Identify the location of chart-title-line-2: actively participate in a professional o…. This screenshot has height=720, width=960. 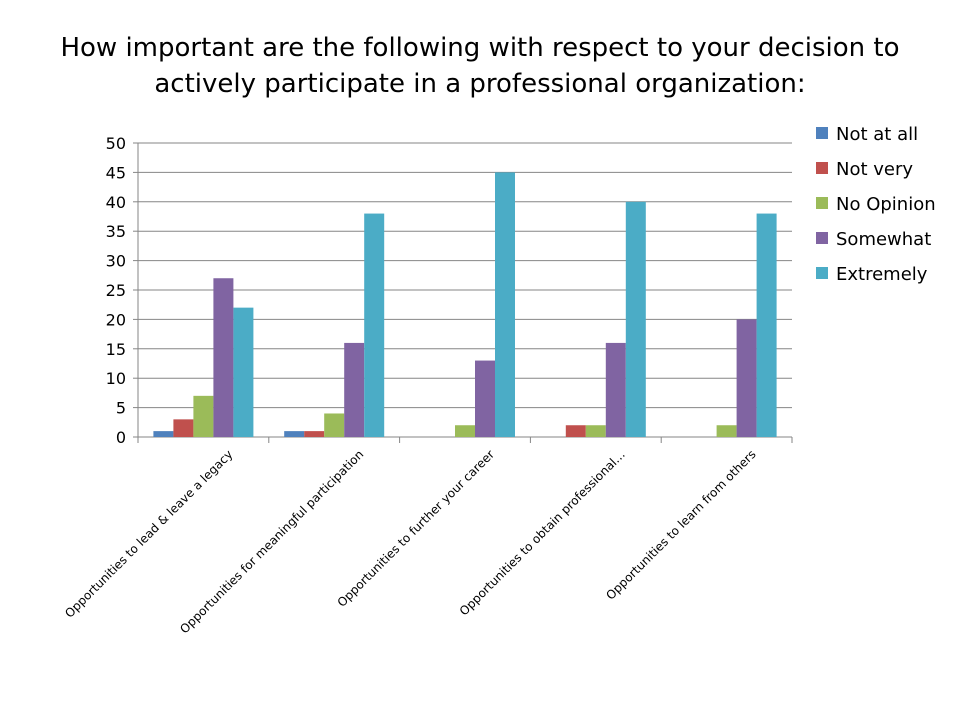
(480, 84).